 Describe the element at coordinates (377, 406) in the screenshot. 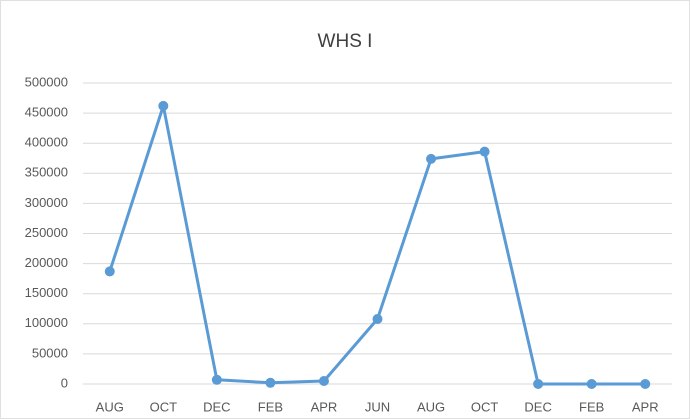

I see `x-tick-label: JUN` at that location.